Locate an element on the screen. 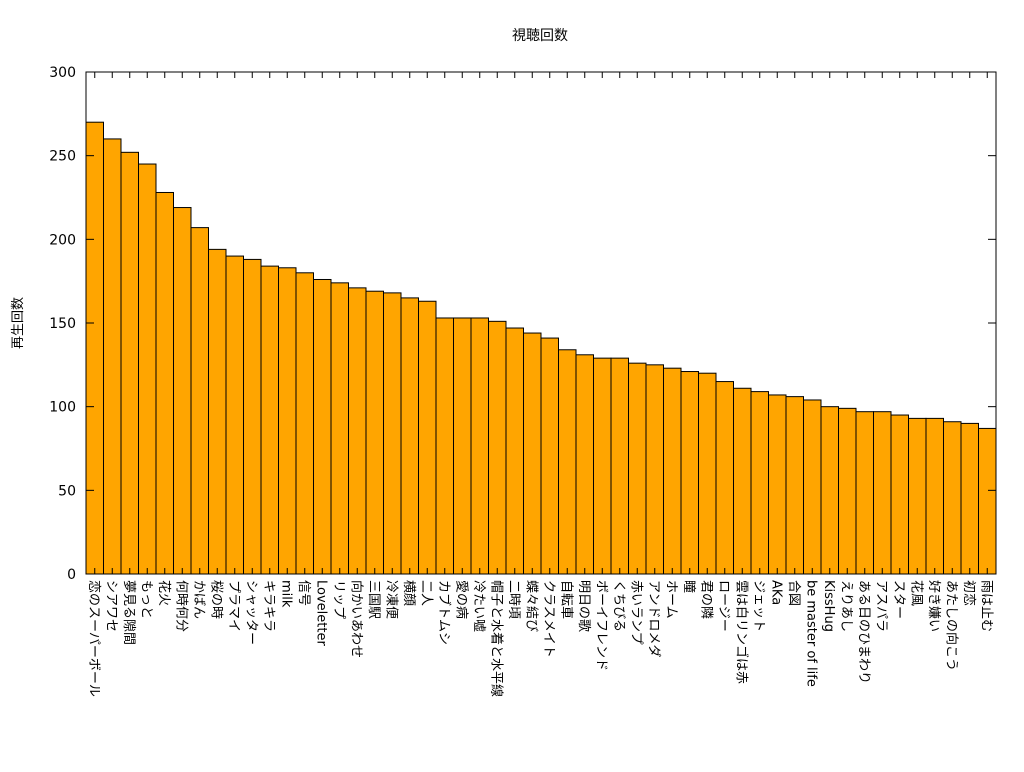 The height and width of the screenshot is (772, 1024). x-tick-label: 明日の歌 is located at coordinates (583, 606).